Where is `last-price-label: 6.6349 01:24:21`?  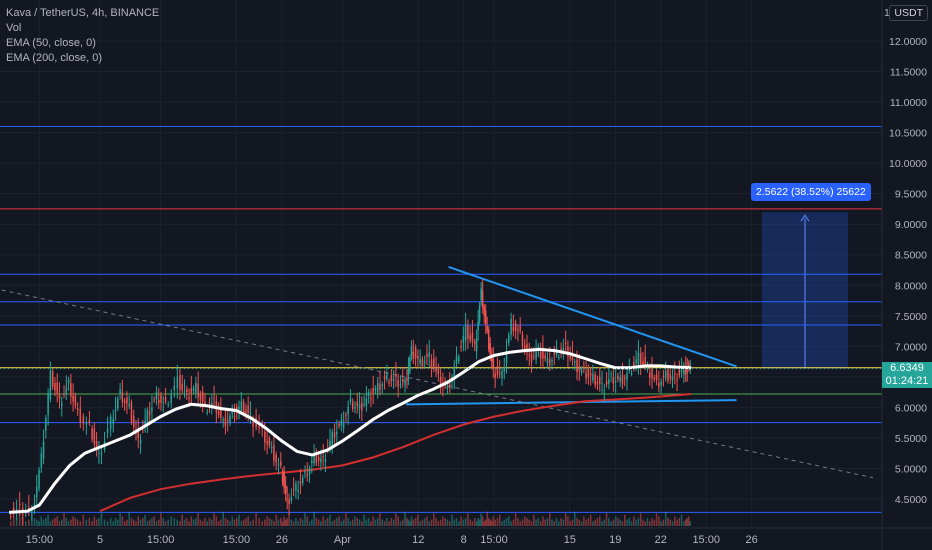 last-price-label: 6.6349 01:24:21 is located at coordinates (907, 375).